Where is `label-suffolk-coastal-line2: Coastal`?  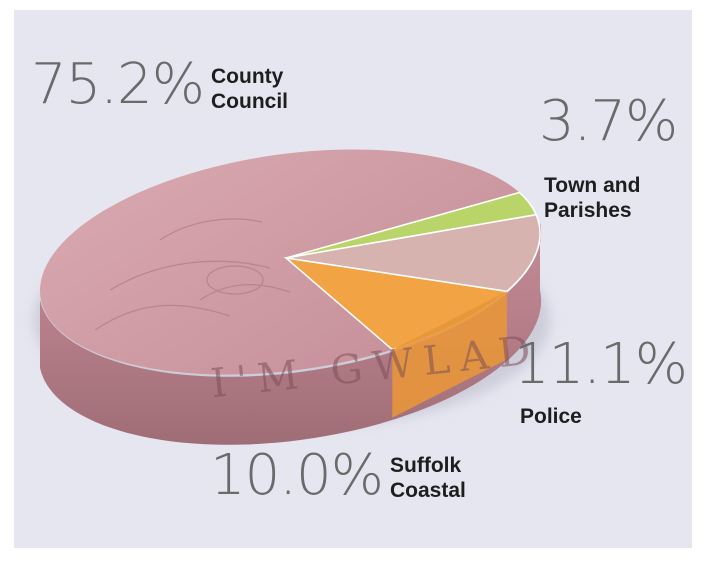 label-suffolk-coastal-line2: Coastal is located at coordinates (428, 490).